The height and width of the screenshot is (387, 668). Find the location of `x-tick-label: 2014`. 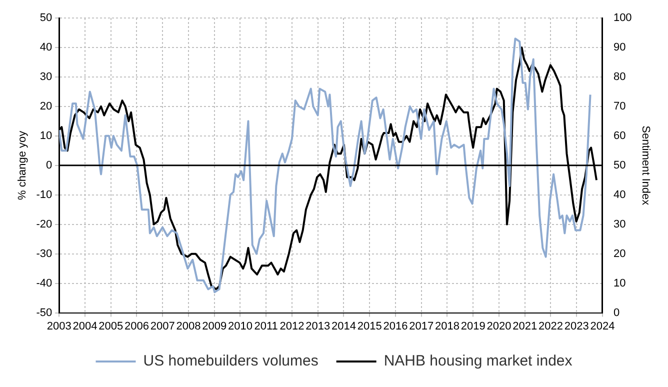

x-tick-label: 2014 is located at coordinates (343, 326).